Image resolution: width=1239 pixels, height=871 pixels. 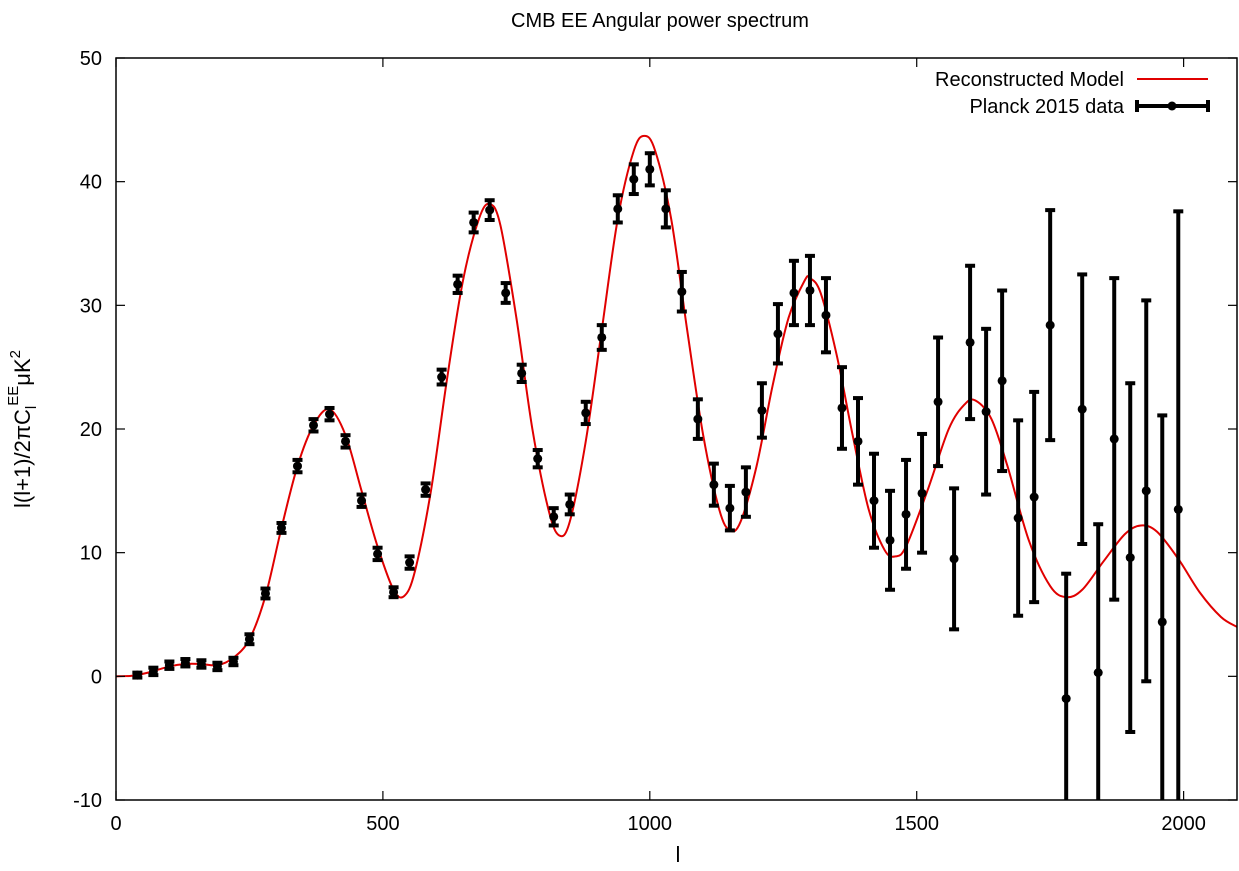 I want to click on y-axis-label-sup: EE, so click(x=13, y=396).